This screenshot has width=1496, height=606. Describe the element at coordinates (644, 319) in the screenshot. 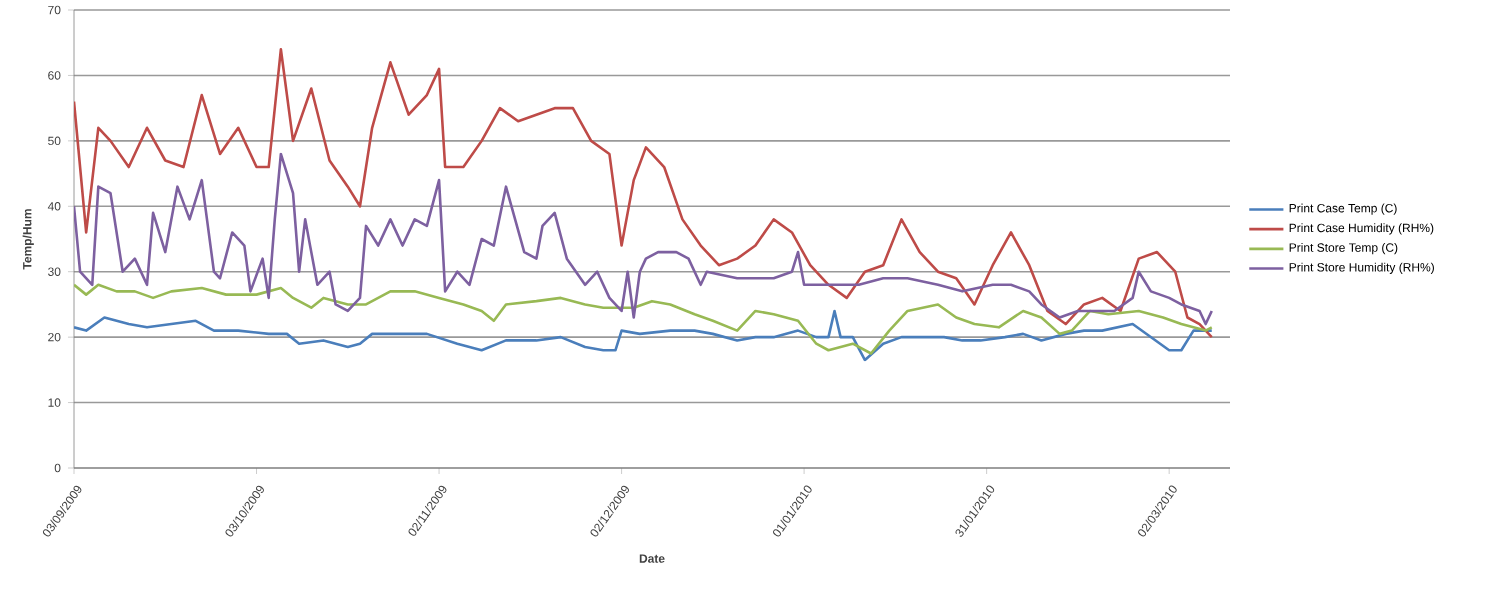

I see `line-series` at that location.